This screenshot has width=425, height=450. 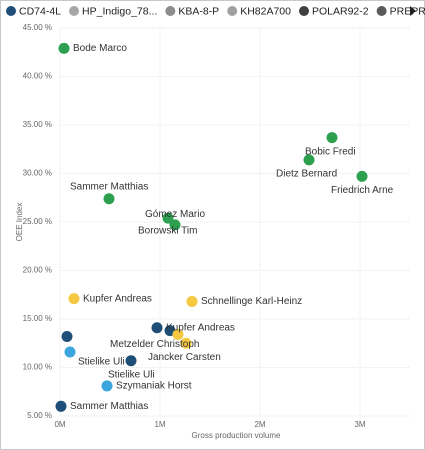 What do you see at coordinates (39, 415) in the screenshot?
I see `y-tick-label: 5.00 %` at bounding box center [39, 415].